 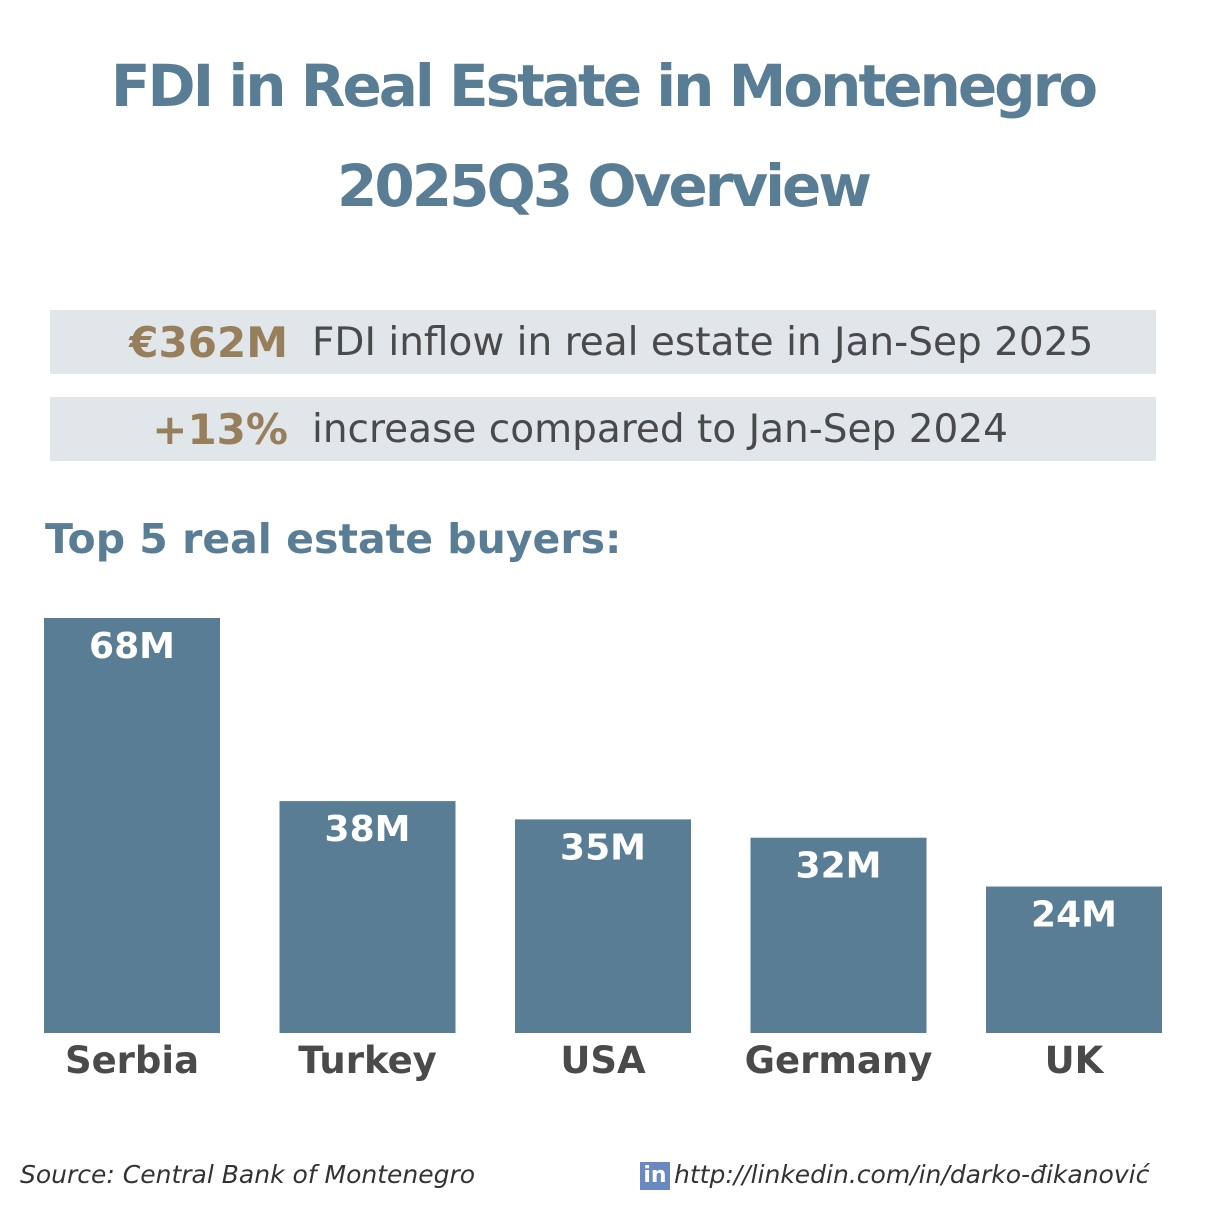 I want to click on stat-increase-value: +13%, so click(x=220, y=429).